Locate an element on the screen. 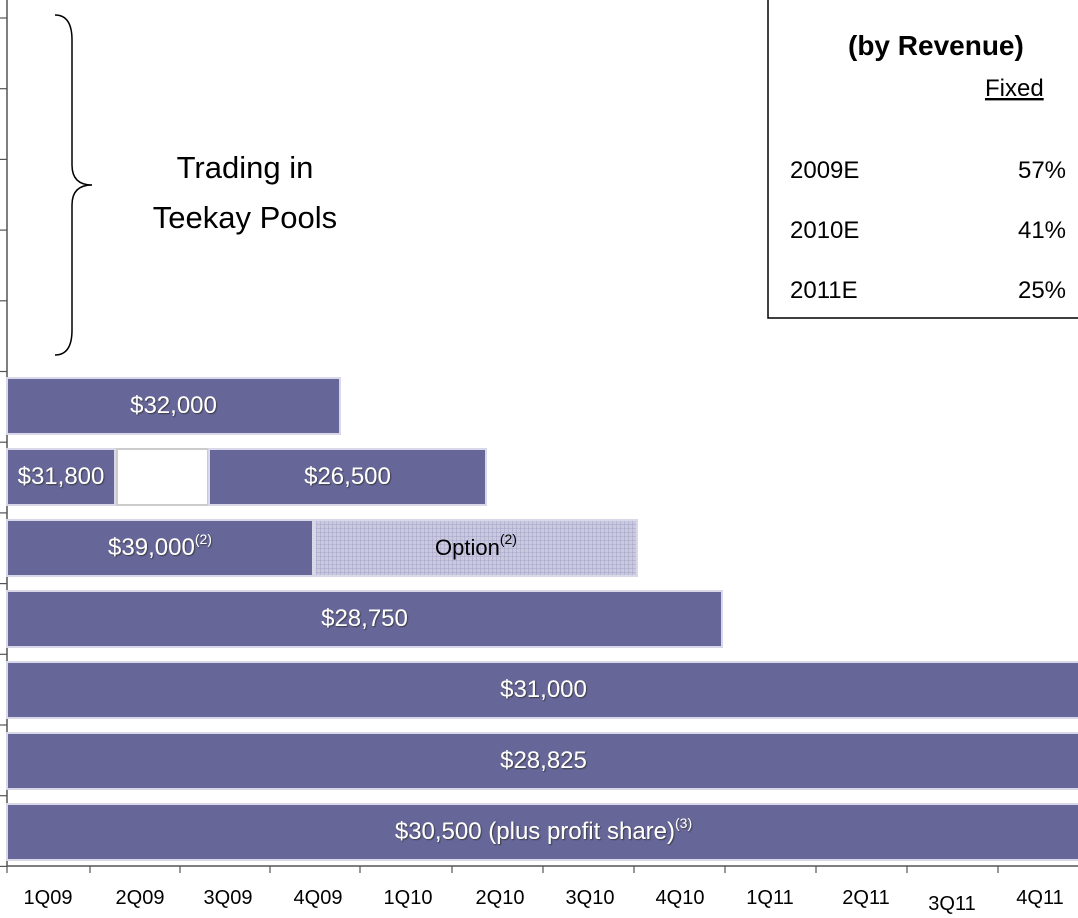 The height and width of the screenshot is (918, 1078). bar-label: Option(2) is located at coordinates (476, 545).